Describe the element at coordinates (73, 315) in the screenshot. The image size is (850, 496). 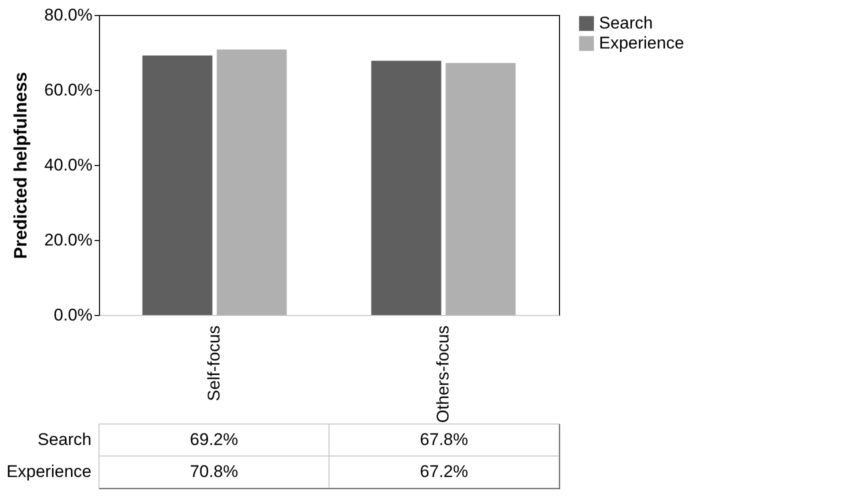
I see `y-tick-label: 0.0%` at that location.